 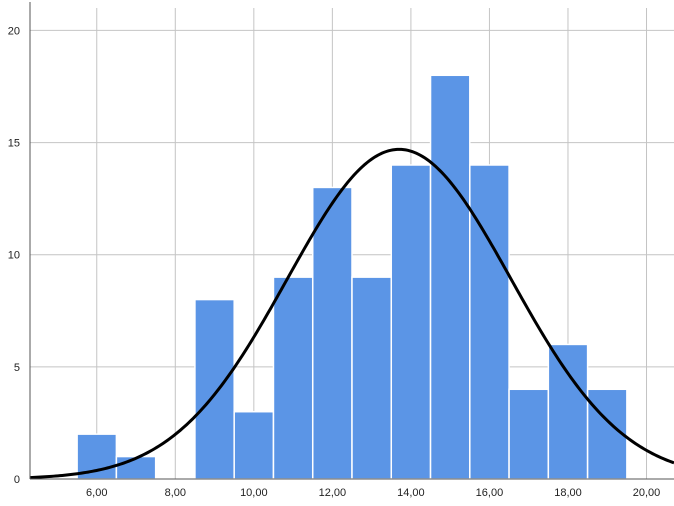 What do you see at coordinates (373, 493) in the screenshot?
I see `x-tick-labels: 6,00 8,00 10,00 12,00 14,00 16,00 18,00 20,00` at bounding box center [373, 493].